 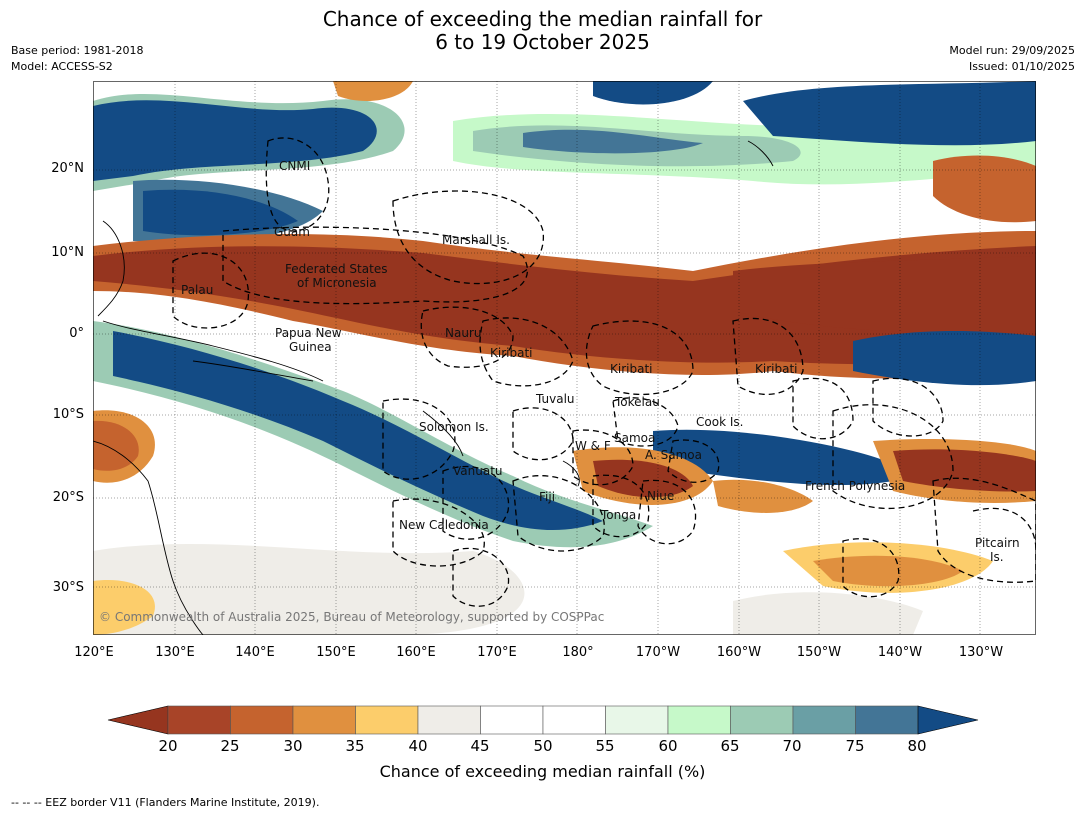 What do you see at coordinates (511, 353) in the screenshot?
I see `label-kiribati-west: Kiribati` at bounding box center [511, 353].